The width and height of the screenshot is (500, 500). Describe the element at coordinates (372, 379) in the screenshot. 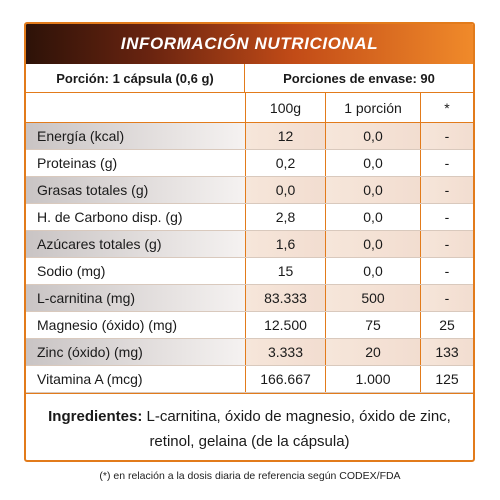

I see `value-per-portion: 1.000` at that location.